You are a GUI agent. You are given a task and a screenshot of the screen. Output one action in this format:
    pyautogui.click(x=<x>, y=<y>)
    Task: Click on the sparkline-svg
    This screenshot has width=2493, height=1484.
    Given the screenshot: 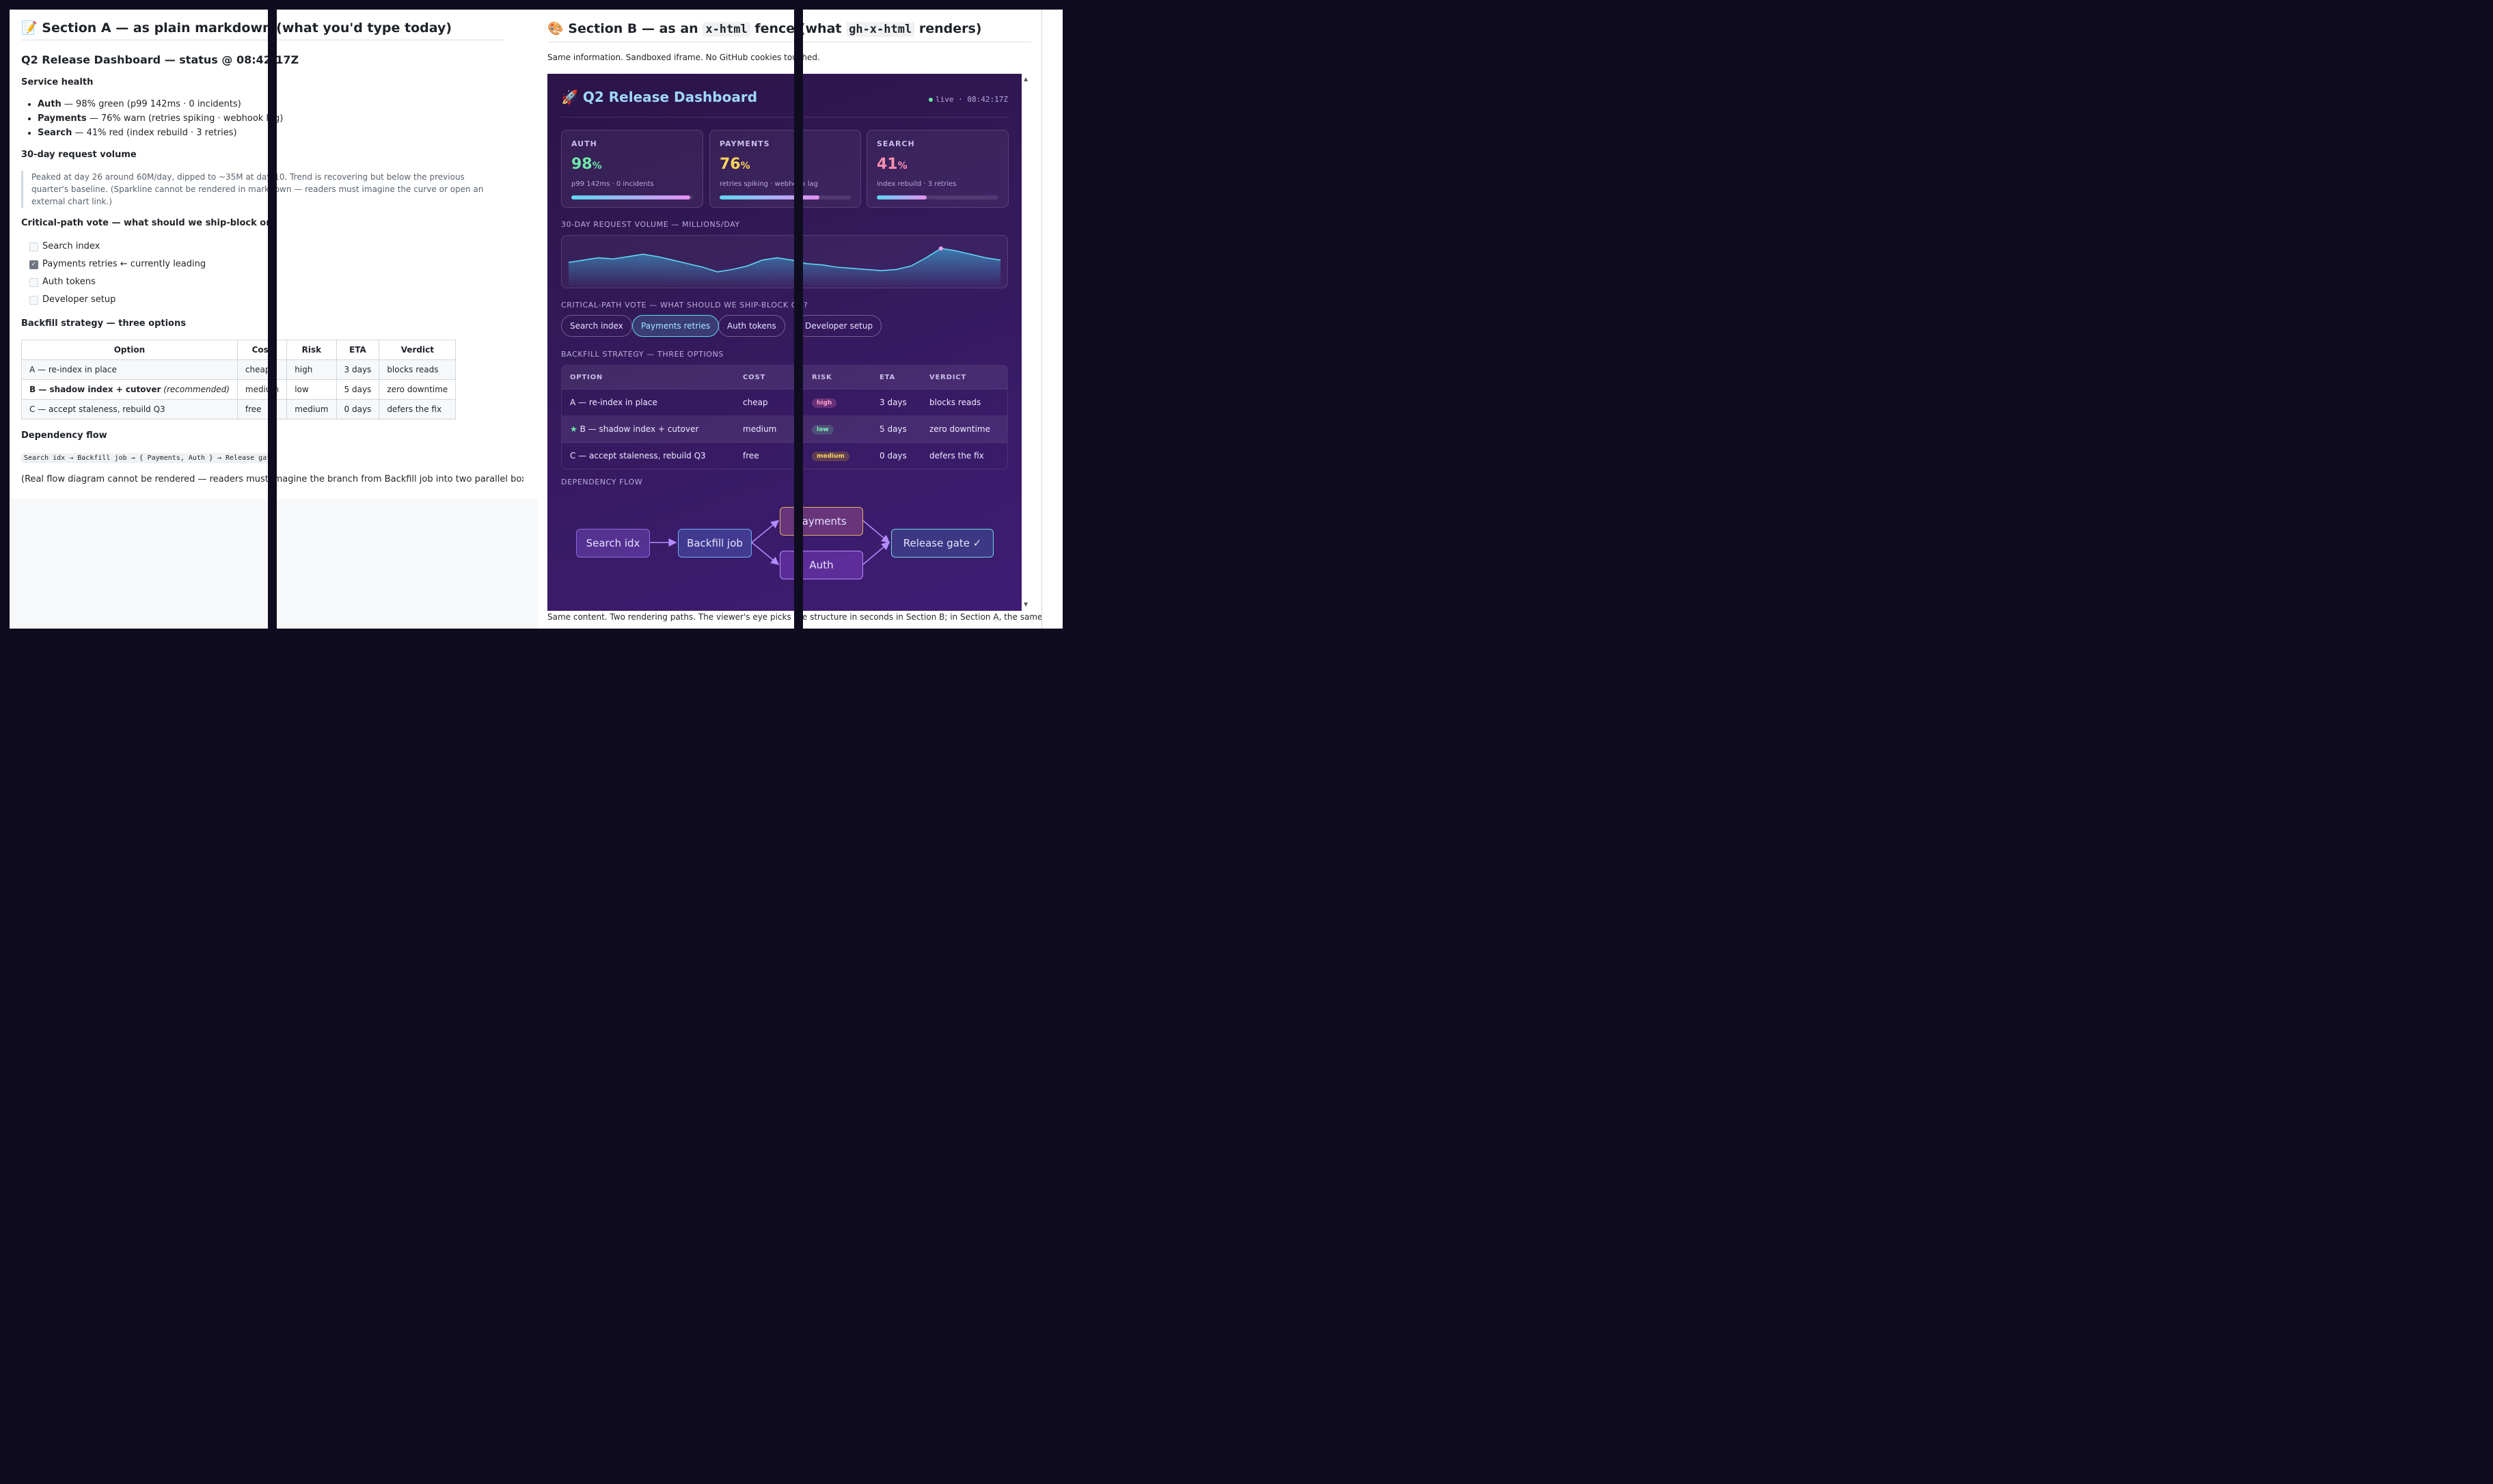 What is the action you would take?
    pyautogui.click(x=784, y=267)
    